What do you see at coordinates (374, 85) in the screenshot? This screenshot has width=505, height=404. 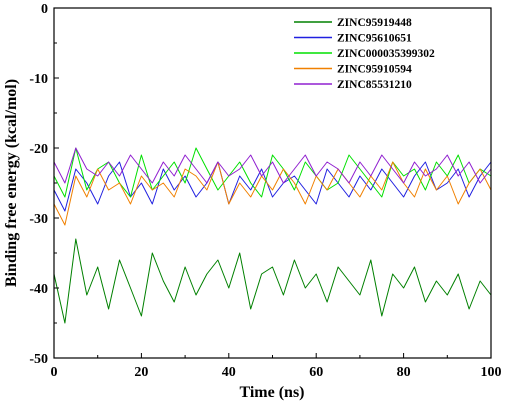 I see `legend-label: ZINC85531210` at bounding box center [374, 85].